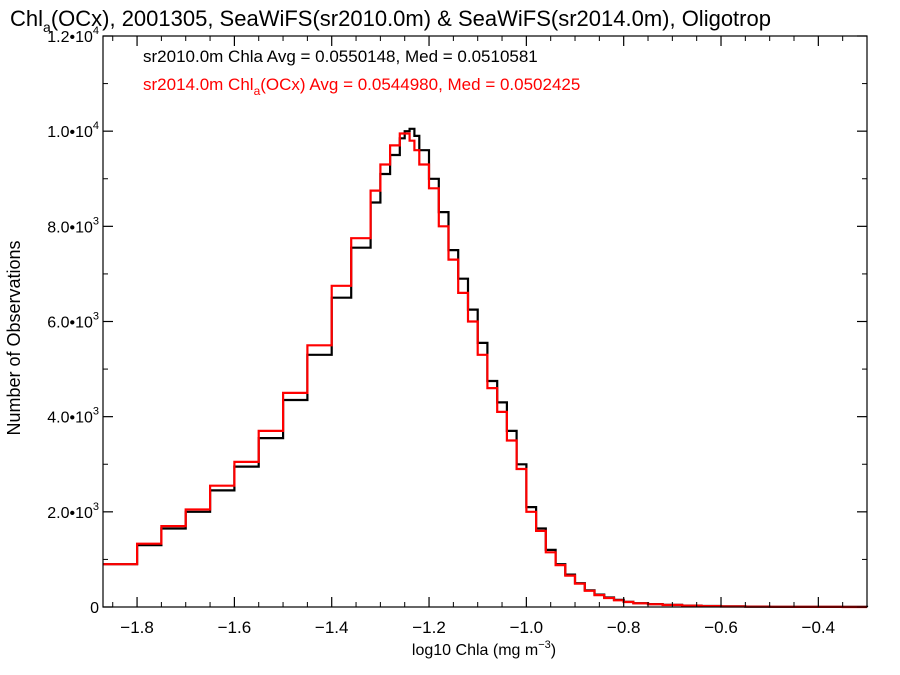 The image size is (900, 675). Describe the element at coordinates (137, 627) in the screenshot. I see `x-tick-label: −1.8` at that location.